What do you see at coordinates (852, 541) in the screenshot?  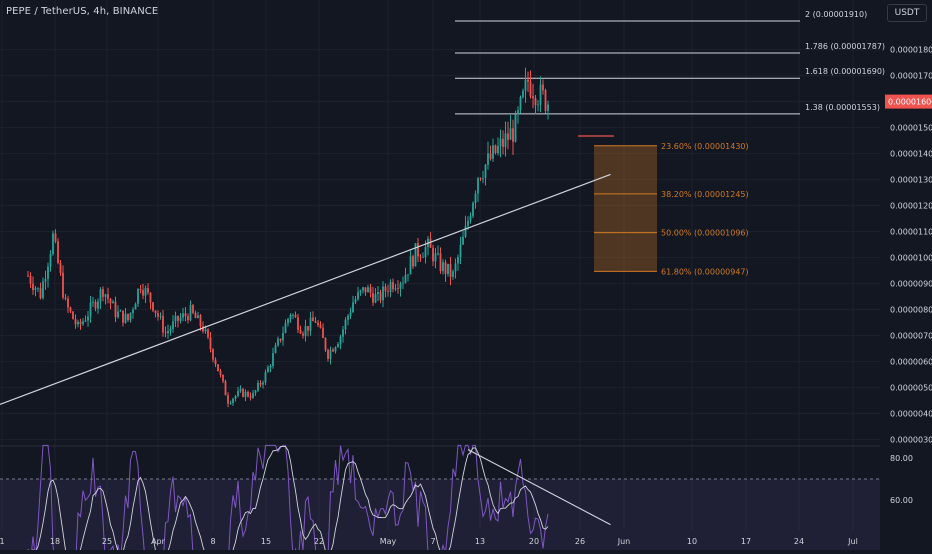 I see `time-tick-label: Jul` at bounding box center [852, 541].